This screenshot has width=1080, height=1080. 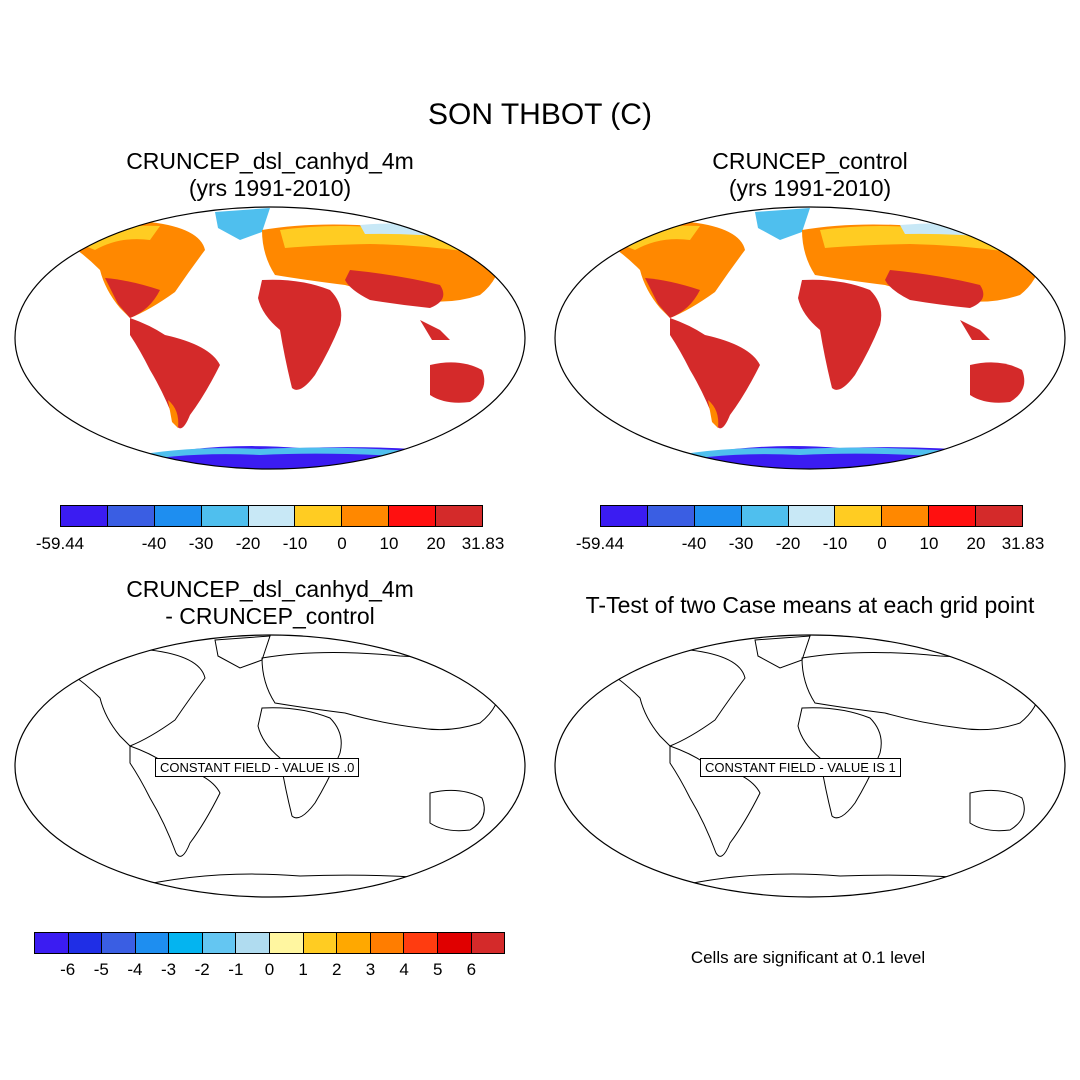 What do you see at coordinates (810, 161) in the screenshot?
I see `panel-title-tr-line1: CRUNCEP_control` at bounding box center [810, 161].